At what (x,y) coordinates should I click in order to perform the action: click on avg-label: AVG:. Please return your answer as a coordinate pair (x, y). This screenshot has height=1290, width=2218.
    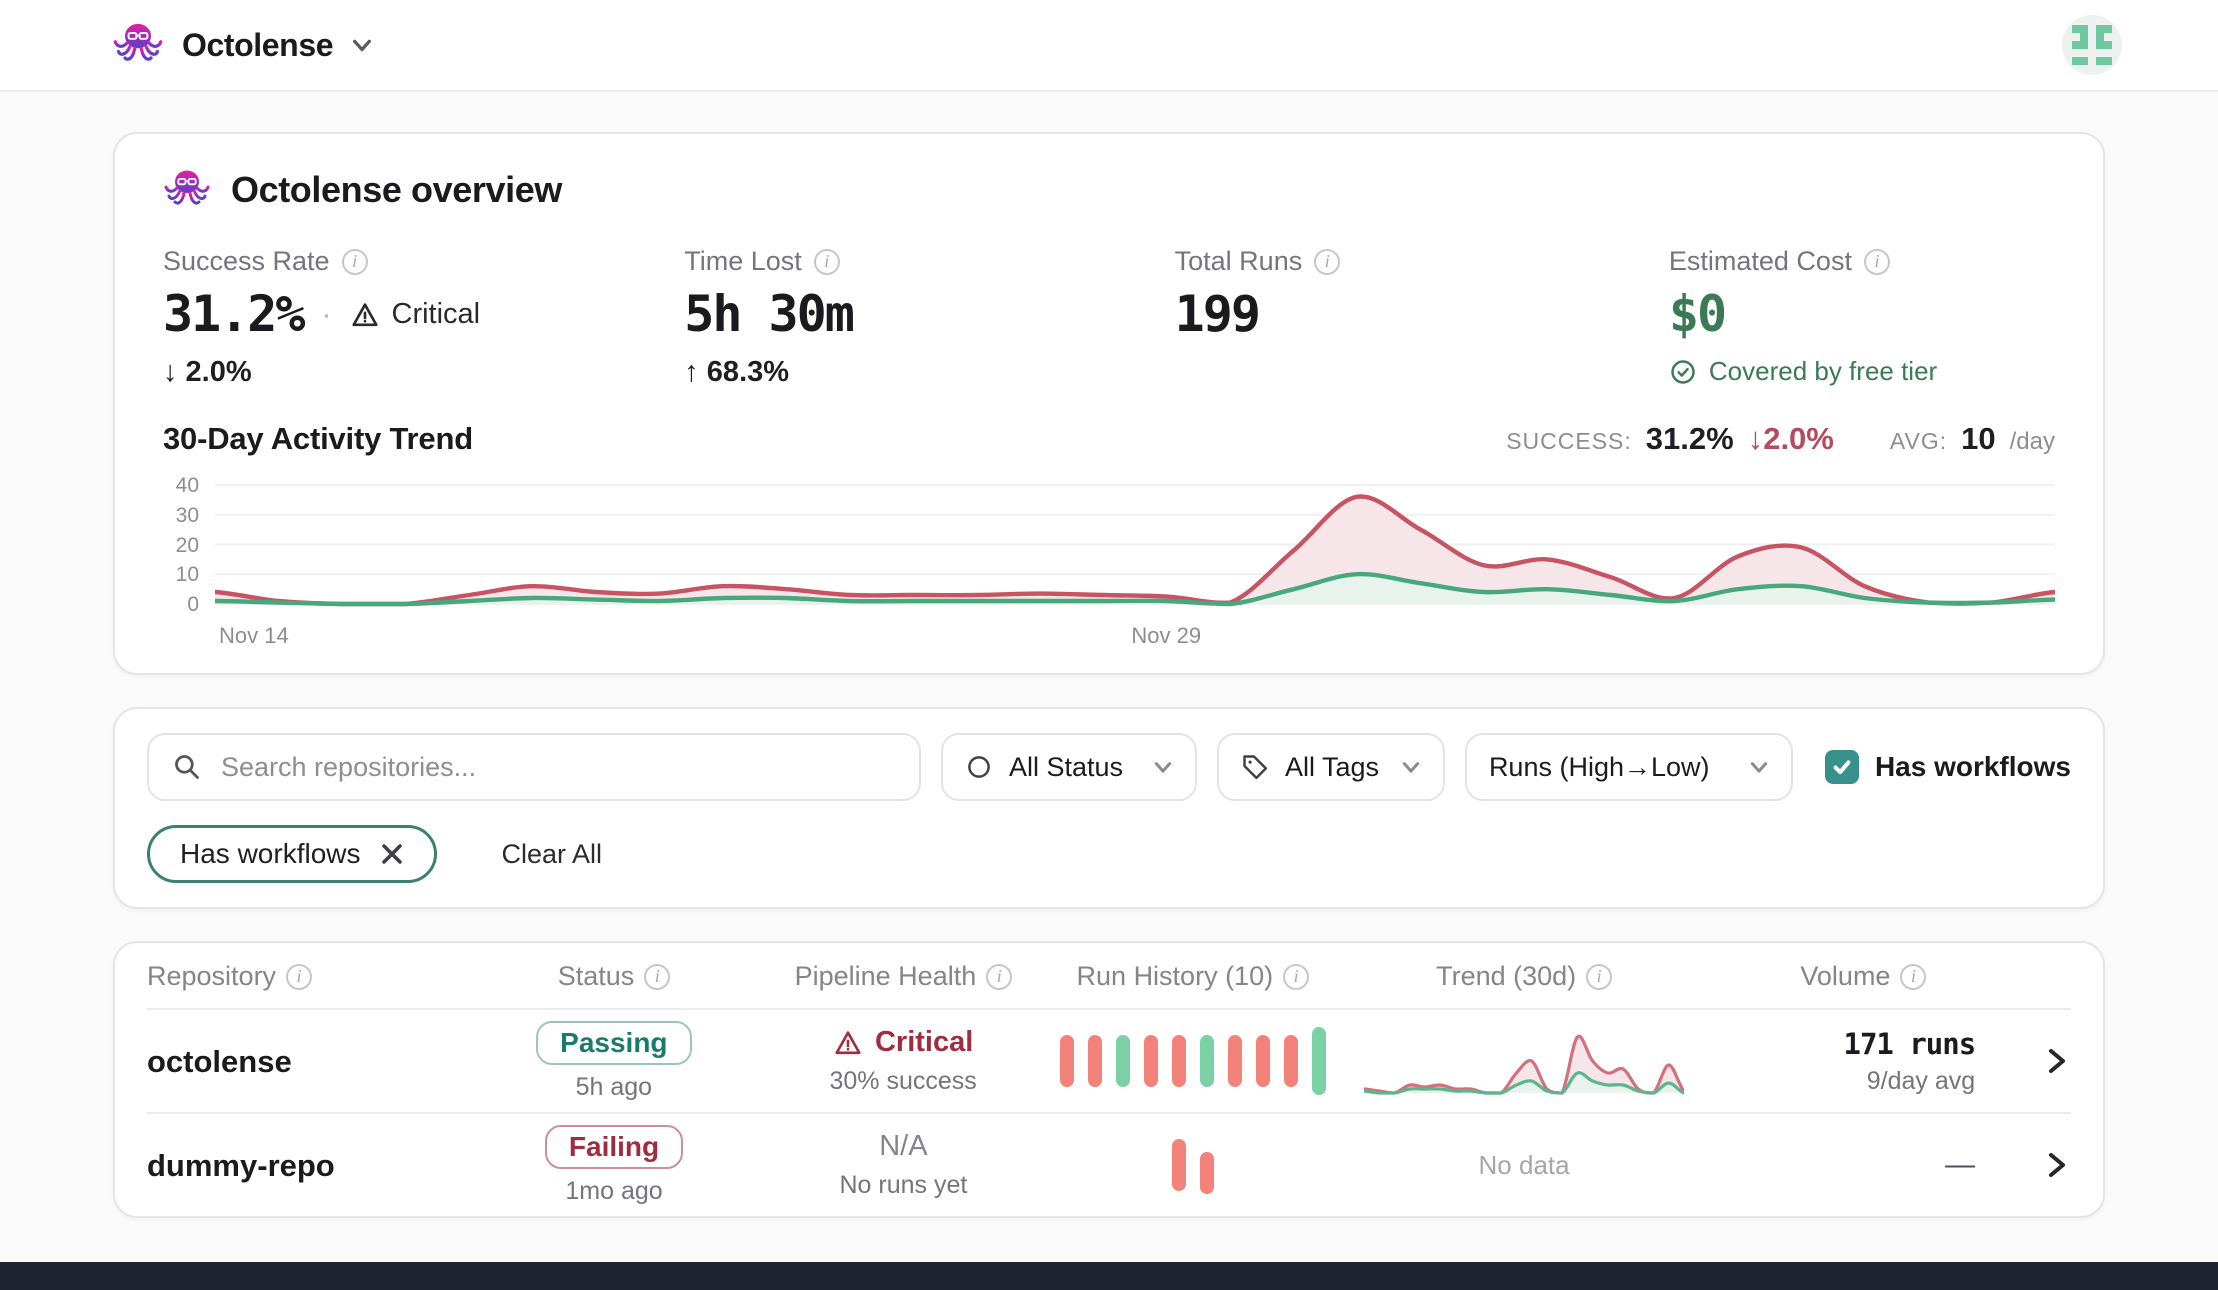
    Looking at the image, I should click on (1918, 441).